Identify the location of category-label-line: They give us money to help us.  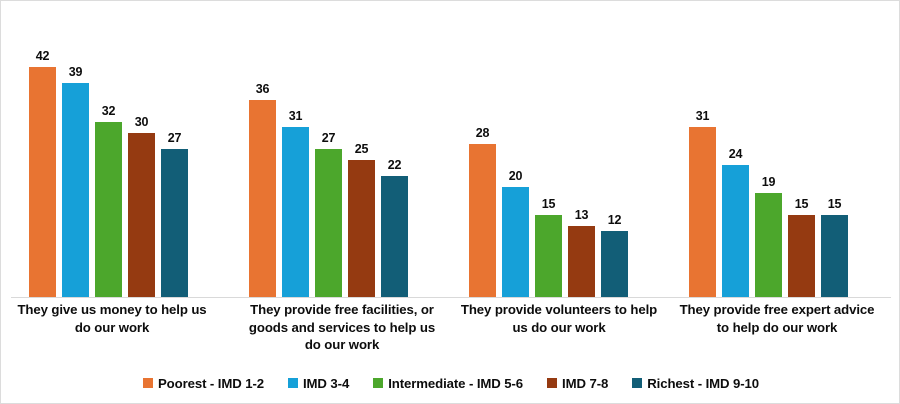
(112, 309).